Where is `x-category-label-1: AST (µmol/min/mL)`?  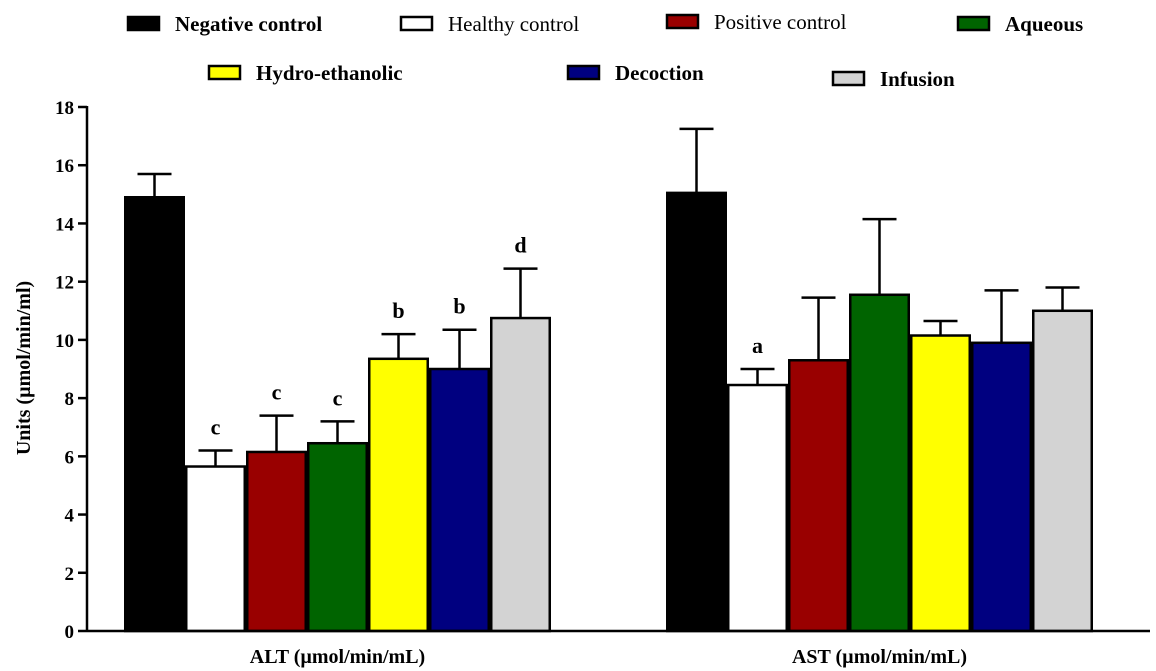
x-category-label-1: AST (µmol/min/mL) is located at coordinates (879, 657).